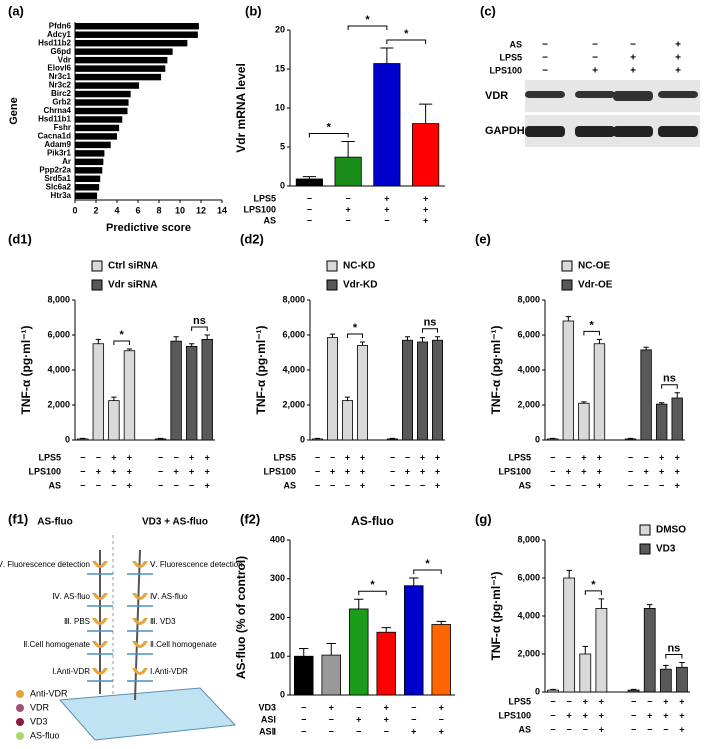 The width and height of the screenshot is (709, 749). What do you see at coordinates (60, 85) in the screenshot?
I see `y-tick-label: Nr3c2` at bounding box center [60, 85].